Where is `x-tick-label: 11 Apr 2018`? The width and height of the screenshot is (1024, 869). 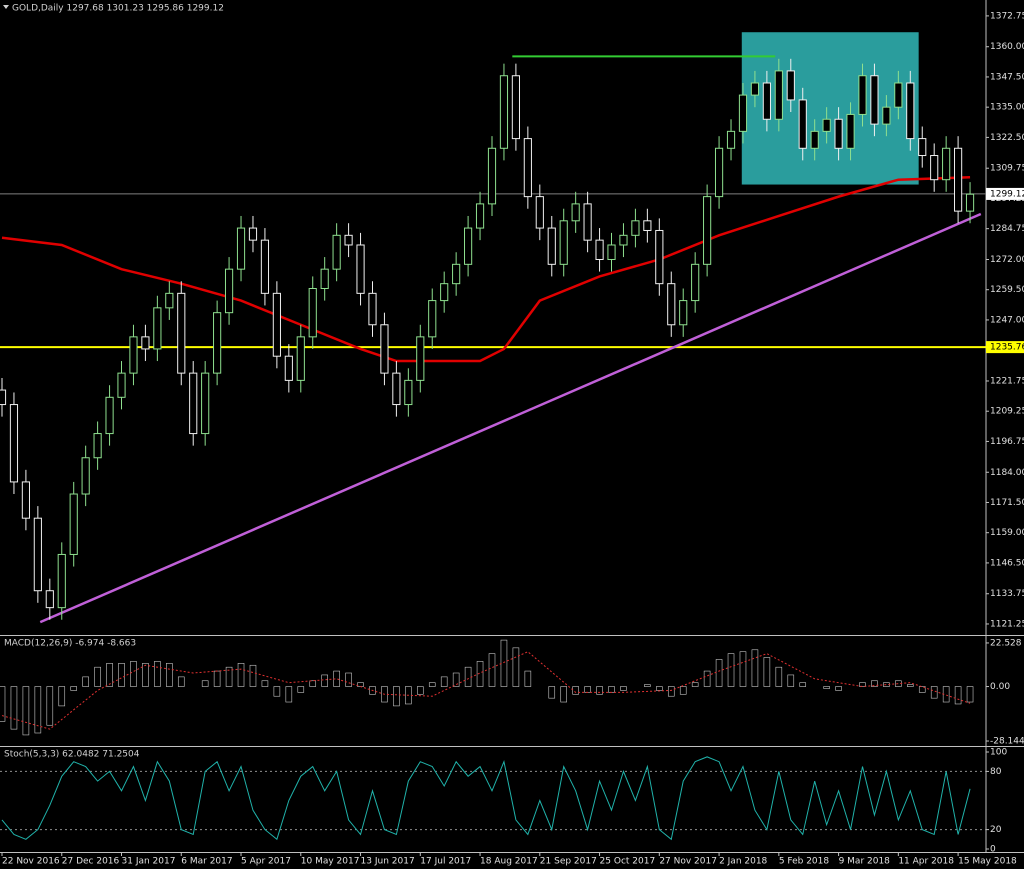 x-tick-label: 11 Apr 2018 is located at coordinates (926, 862).